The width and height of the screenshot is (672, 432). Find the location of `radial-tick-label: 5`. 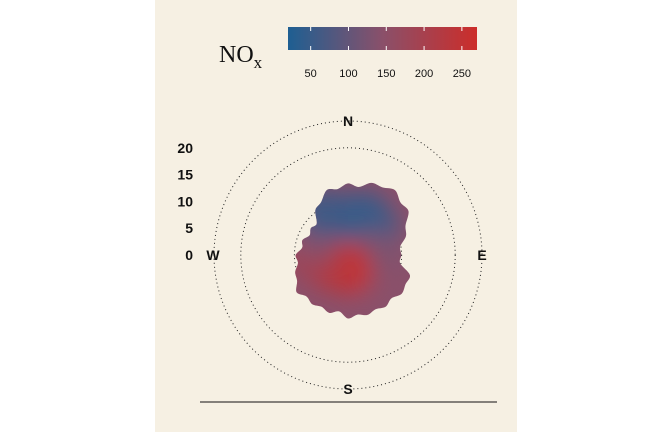

radial-tick-label: 5 is located at coordinates (189, 228).